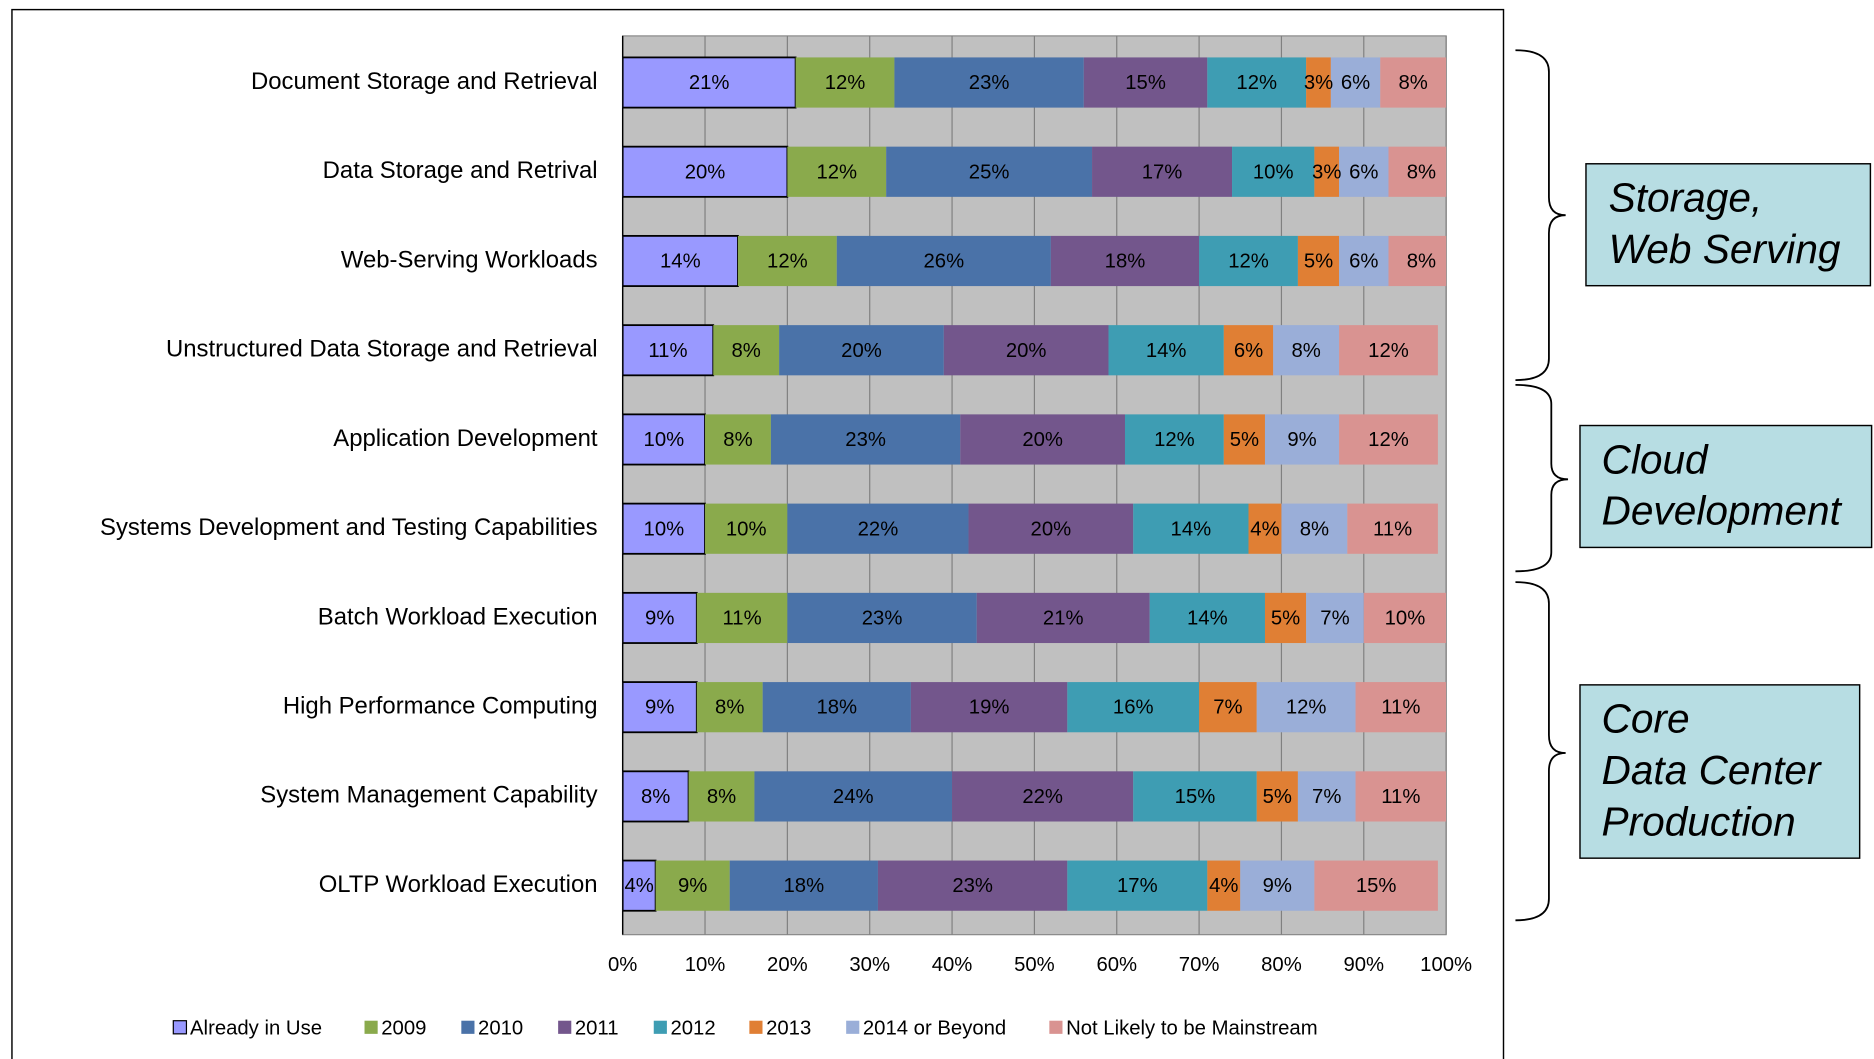  I want to click on value-label: 7%, so click(1227, 708).